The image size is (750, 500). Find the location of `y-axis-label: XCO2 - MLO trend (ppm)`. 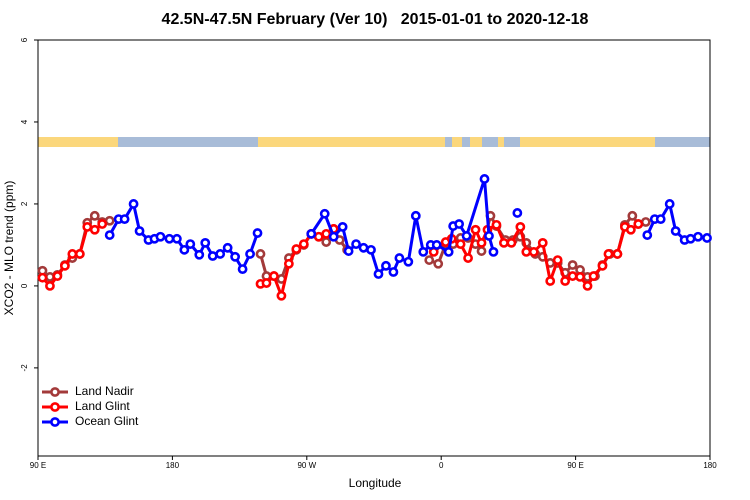

y-axis-label: XCO2 - MLO trend (ppm) is located at coordinates (9, 248).